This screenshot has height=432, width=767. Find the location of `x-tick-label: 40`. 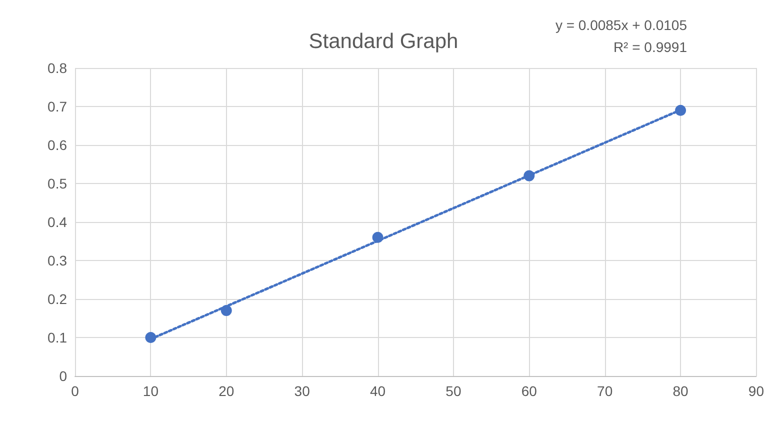

x-tick-label: 40 is located at coordinates (378, 391).